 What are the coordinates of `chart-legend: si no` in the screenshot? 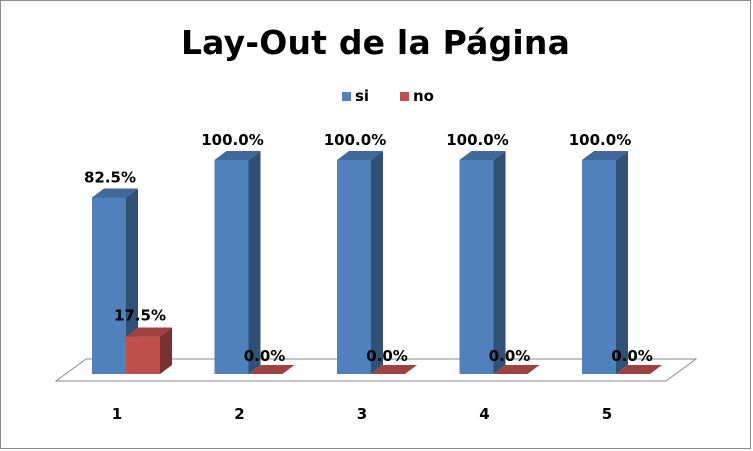 It's located at (388, 96).